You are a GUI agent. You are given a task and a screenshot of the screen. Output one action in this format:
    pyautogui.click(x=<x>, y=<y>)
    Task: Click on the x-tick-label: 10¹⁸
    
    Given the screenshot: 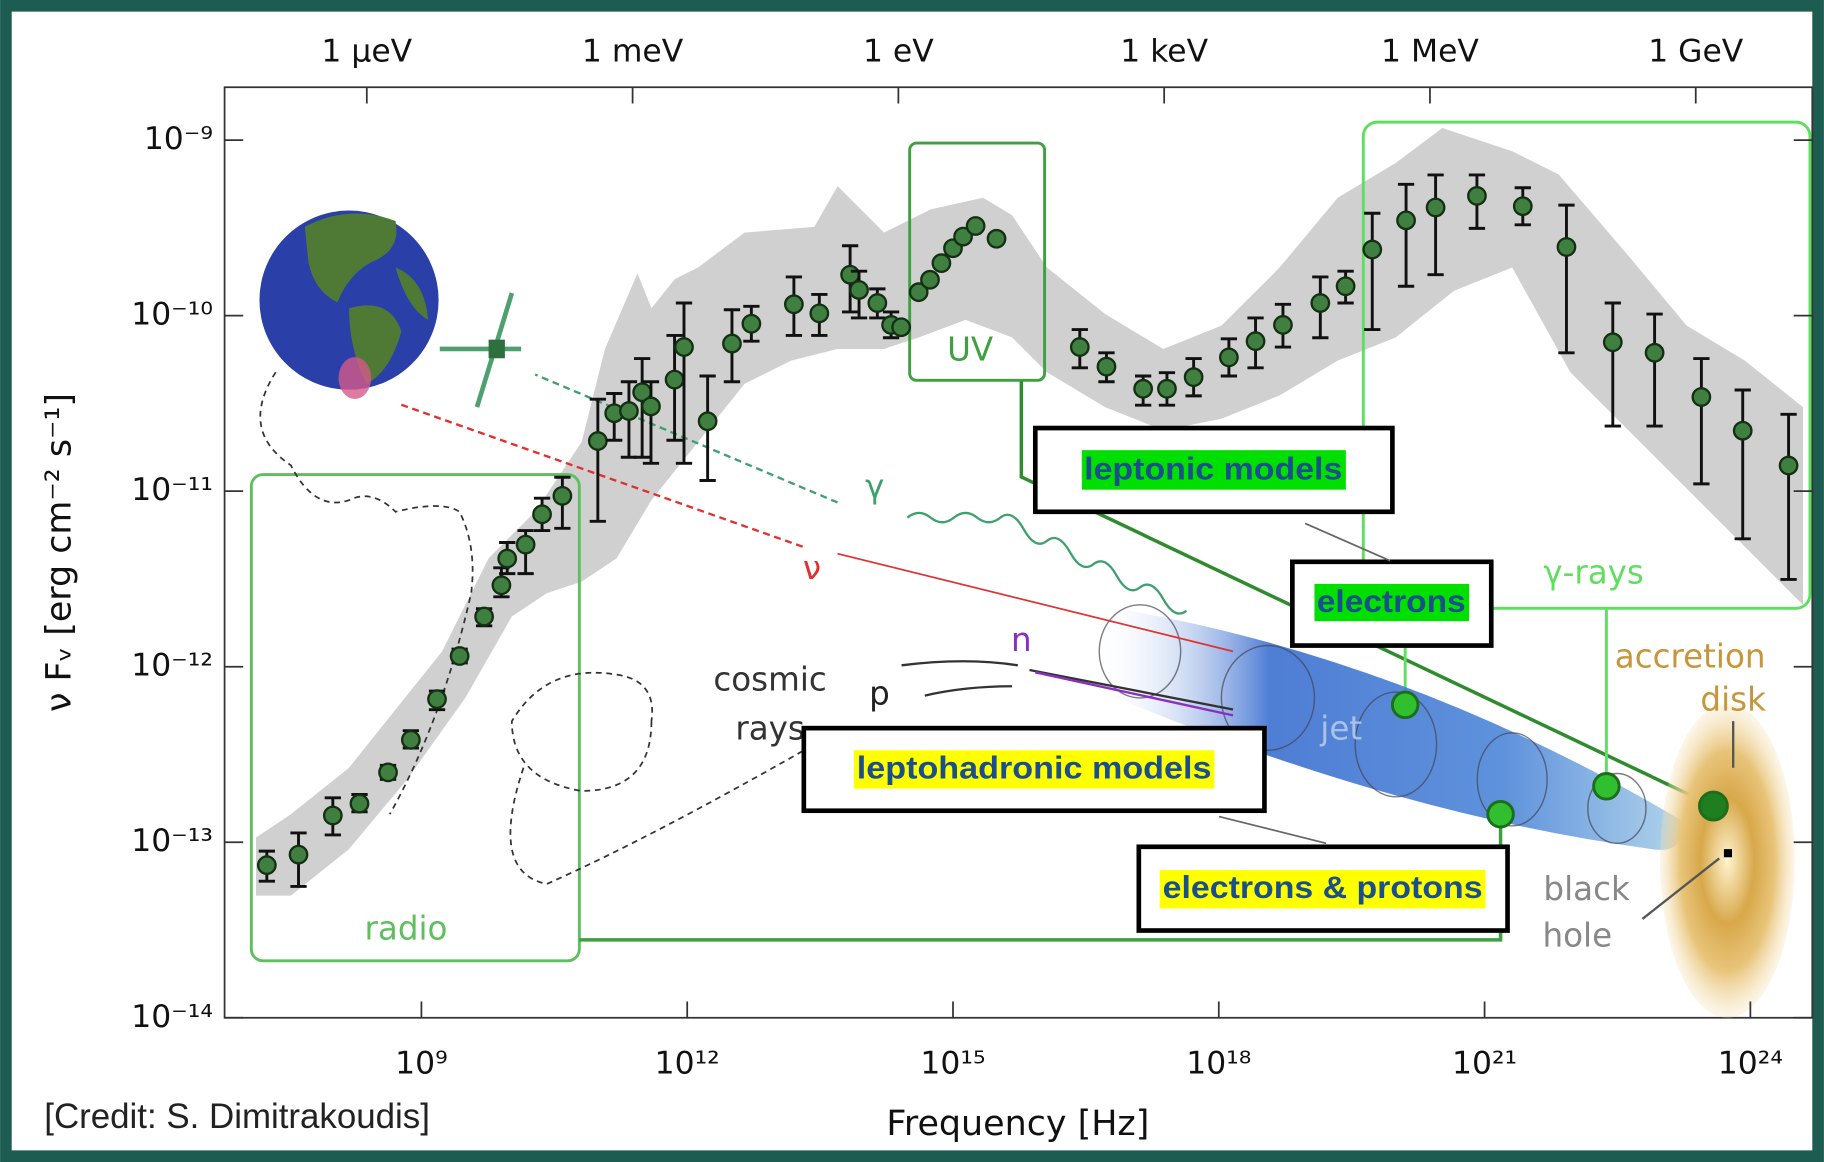 What is the action you would take?
    pyautogui.click(x=1218, y=1063)
    